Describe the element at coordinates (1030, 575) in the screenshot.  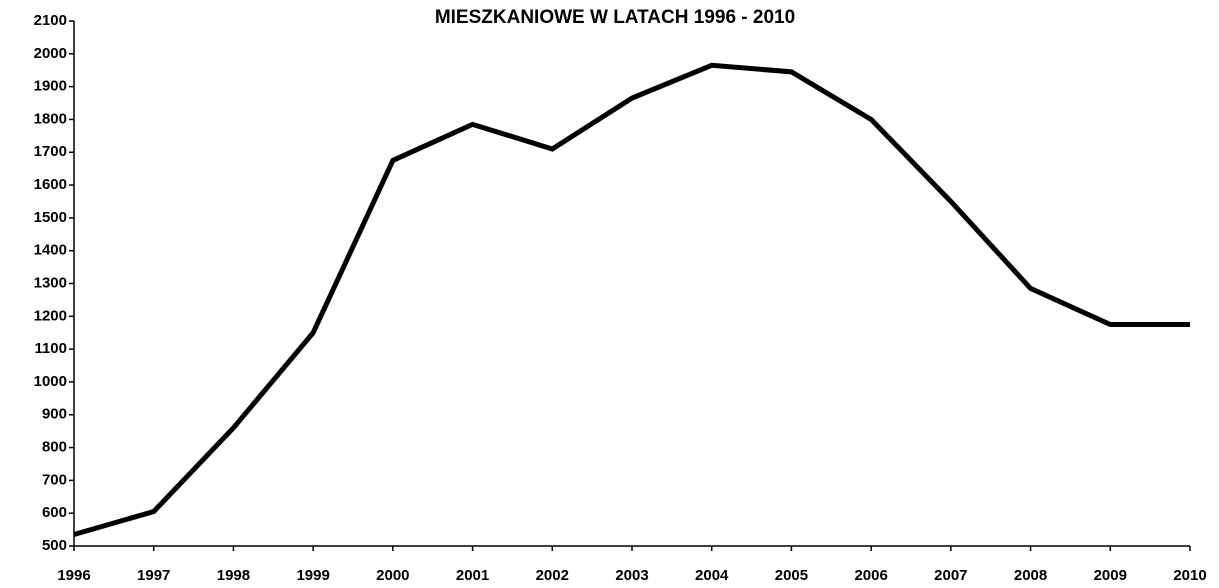
I see `x-tick-label: 2008` at that location.